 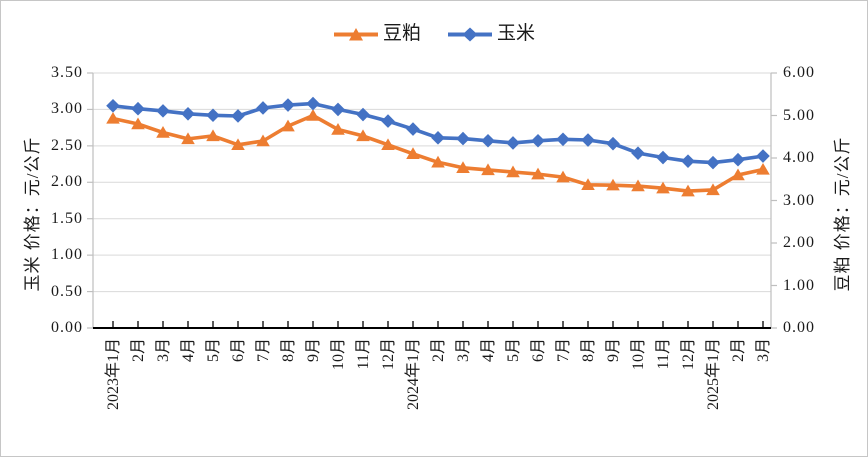 What do you see at coordinates (67, 327) in the screenshot?
I see `left-axis-tick-label: 0.00` at bounding box center [67, 327].